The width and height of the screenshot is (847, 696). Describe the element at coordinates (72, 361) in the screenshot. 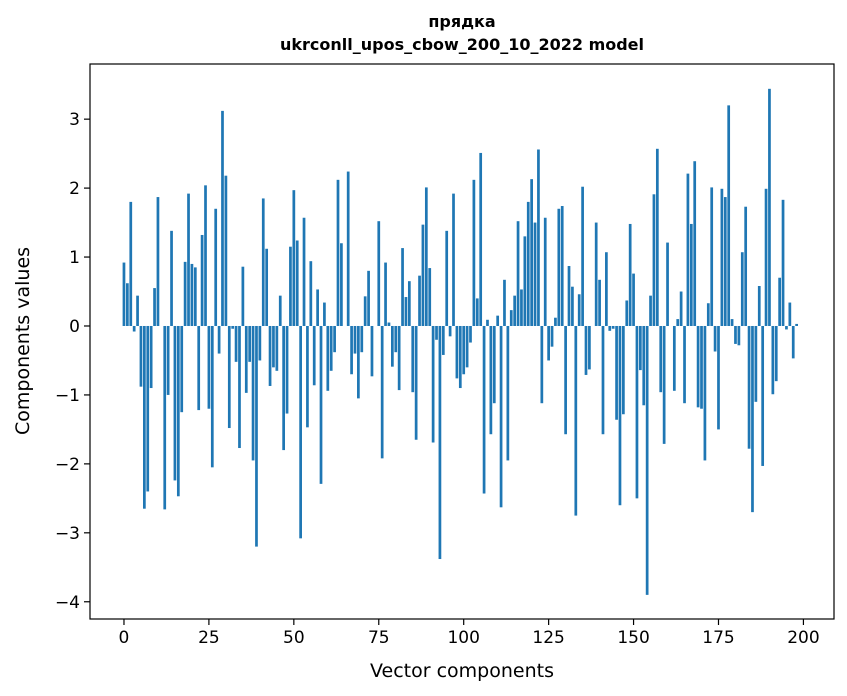

I see `y-ticks-group: −4 −3 −2 −1 0 1 2 3` at that location.